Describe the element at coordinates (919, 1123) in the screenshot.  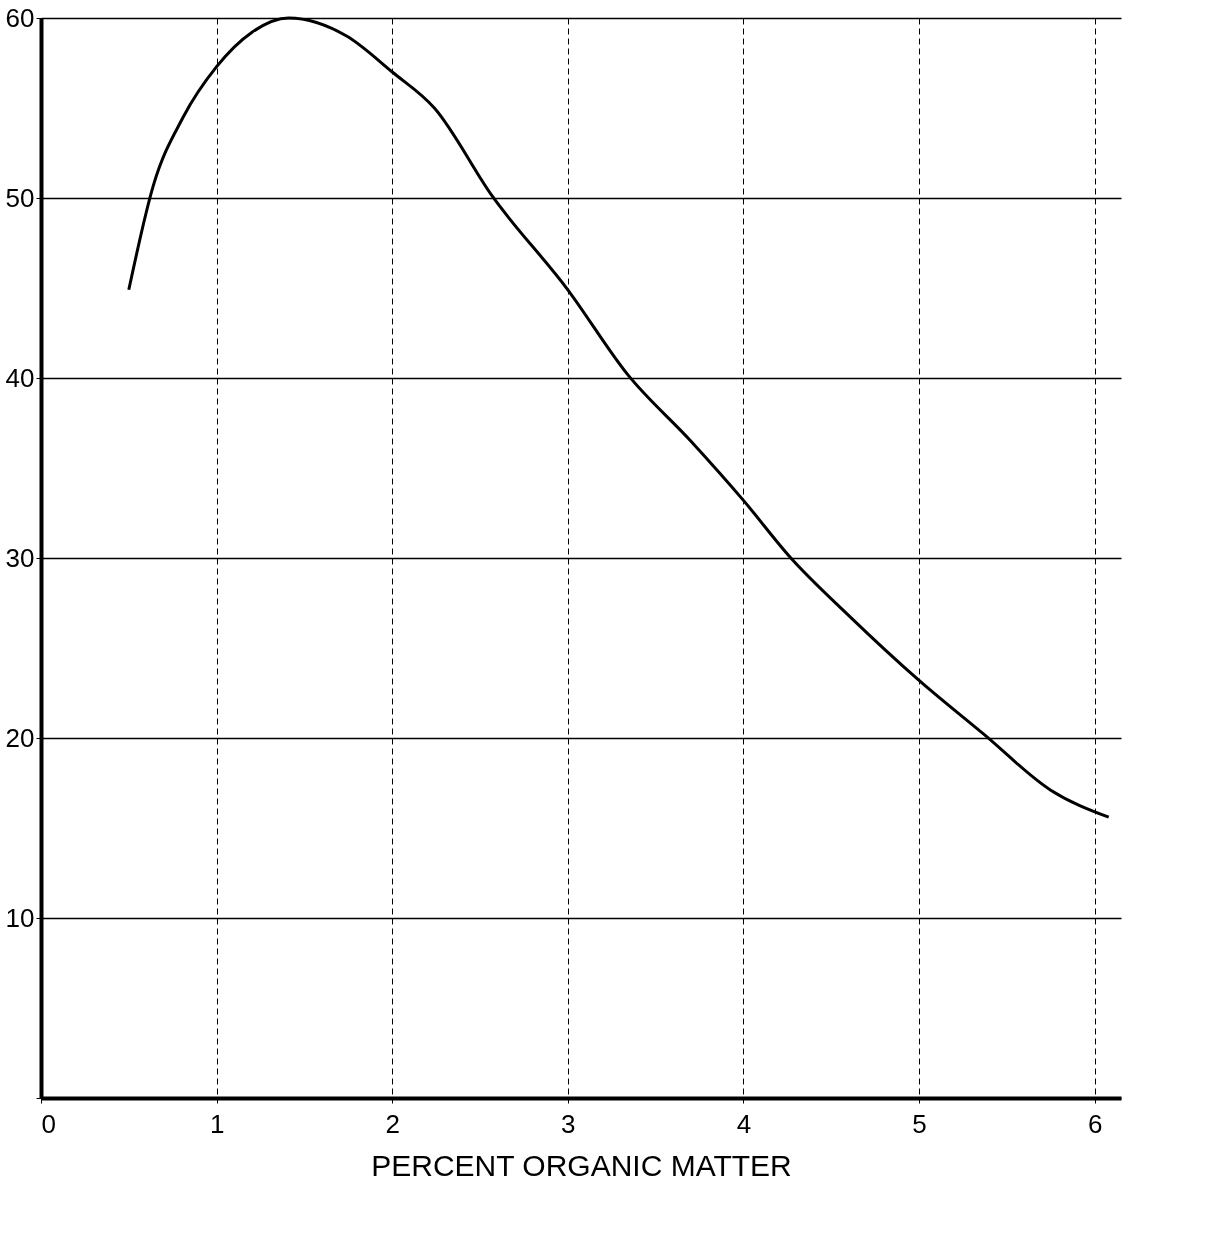
I see `x-tick-label: 5` at that location.